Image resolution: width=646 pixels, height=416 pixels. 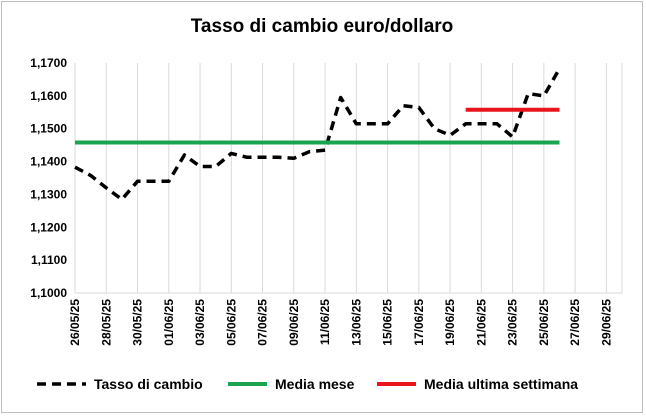 I want to click on y-tick-label: 1,1500, so click(x=48, y=129).